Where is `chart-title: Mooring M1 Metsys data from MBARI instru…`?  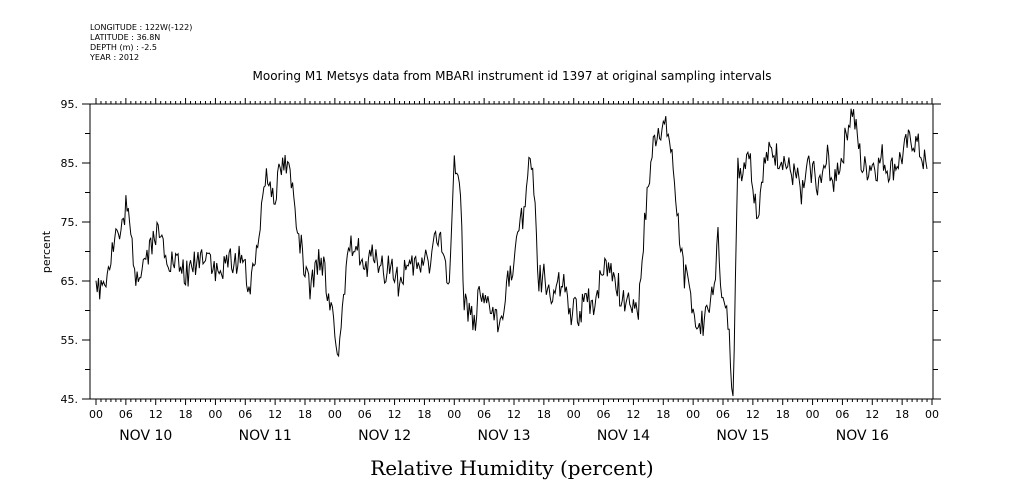 chart-title: Mooring M1 Metsys data from MBARI instru… is located at coordinates (512, 76).